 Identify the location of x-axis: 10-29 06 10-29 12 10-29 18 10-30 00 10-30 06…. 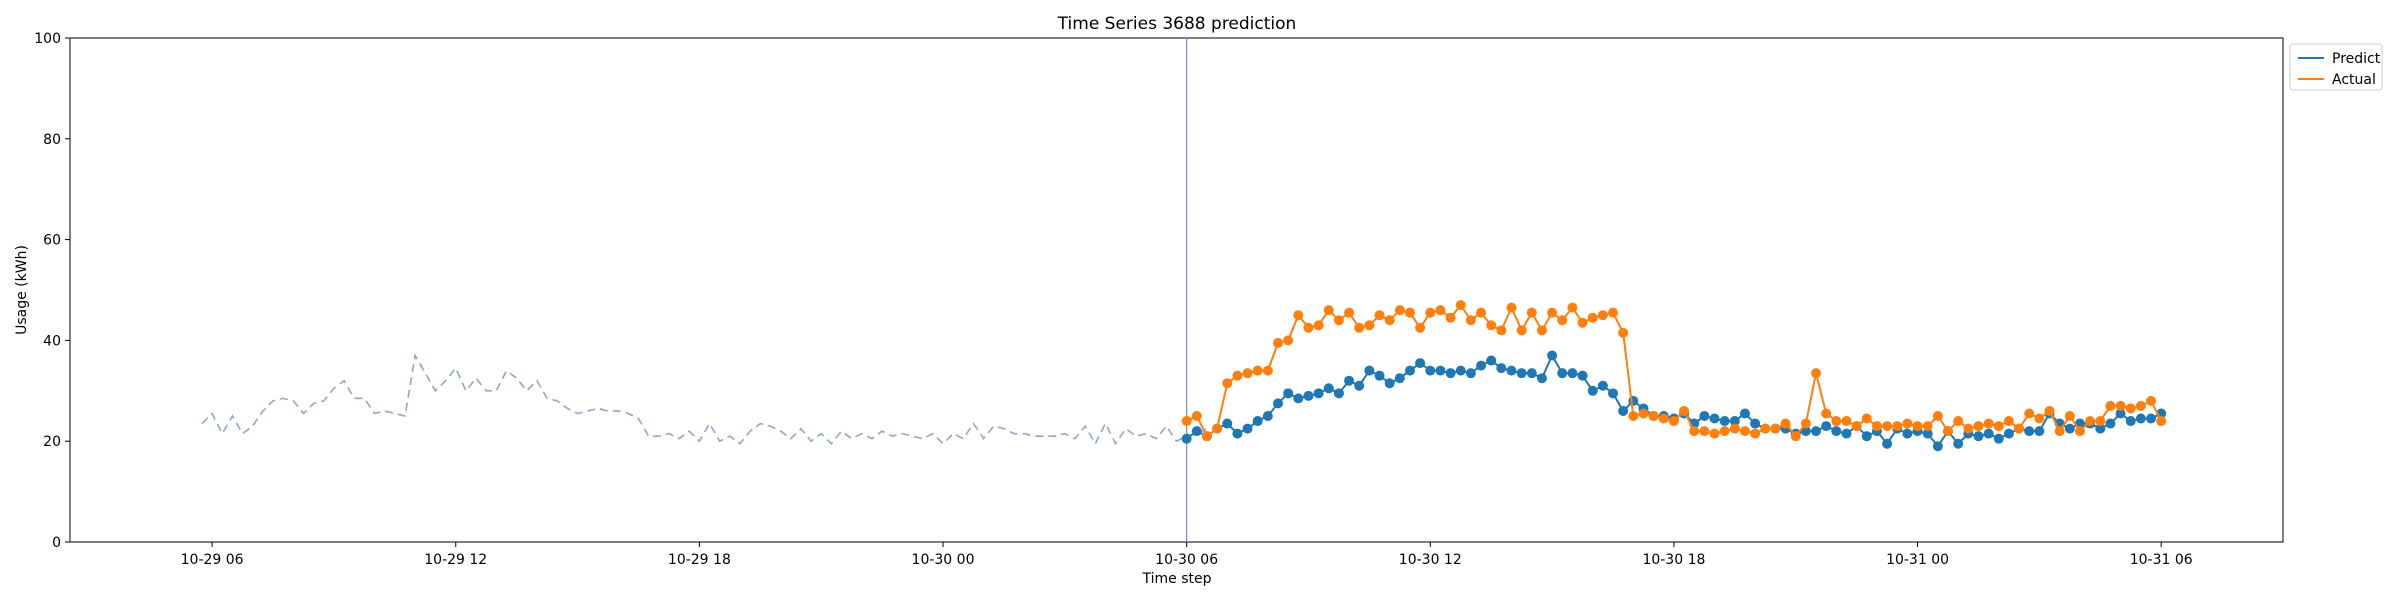
(1187, 555).